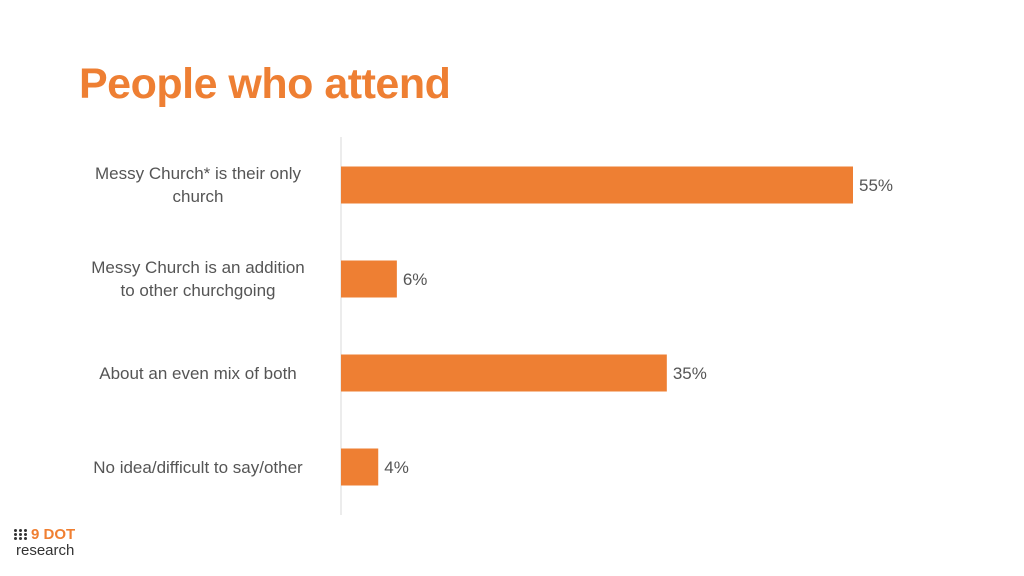 The image size is (1024, 576). I want to click on category-label-line: Messy Church* is their only, so click(198, 173).